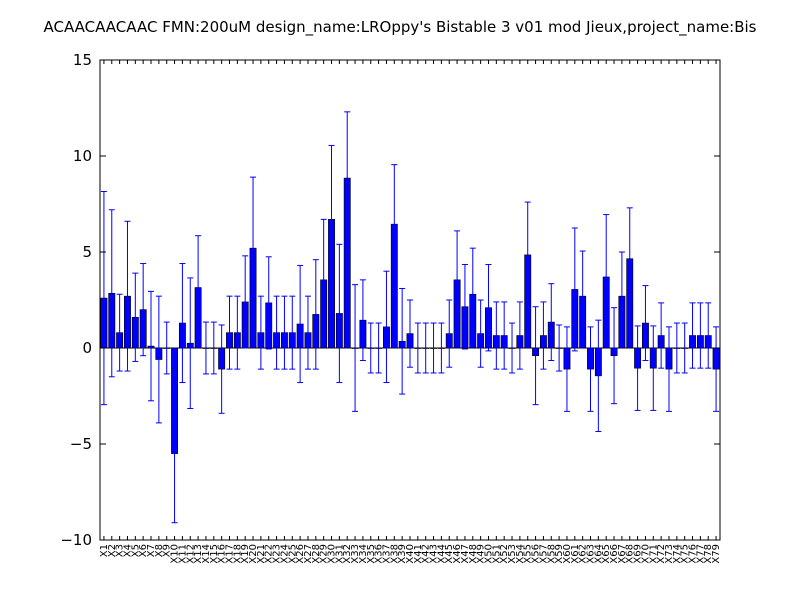  What do you see at coordinates (472, 294) in the screenshot?
I see `error-bar-x48` at bounding box center [472, 294].